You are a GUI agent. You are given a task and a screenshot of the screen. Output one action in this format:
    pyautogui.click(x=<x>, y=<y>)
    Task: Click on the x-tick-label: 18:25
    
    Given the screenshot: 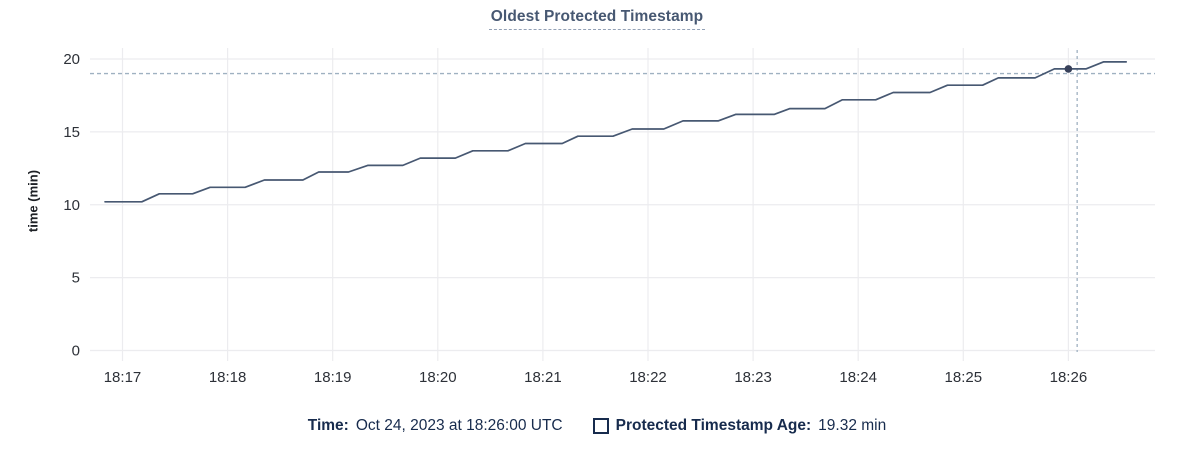 What is the action you would take?
    pyautogui.click(x=964, y=377)
    